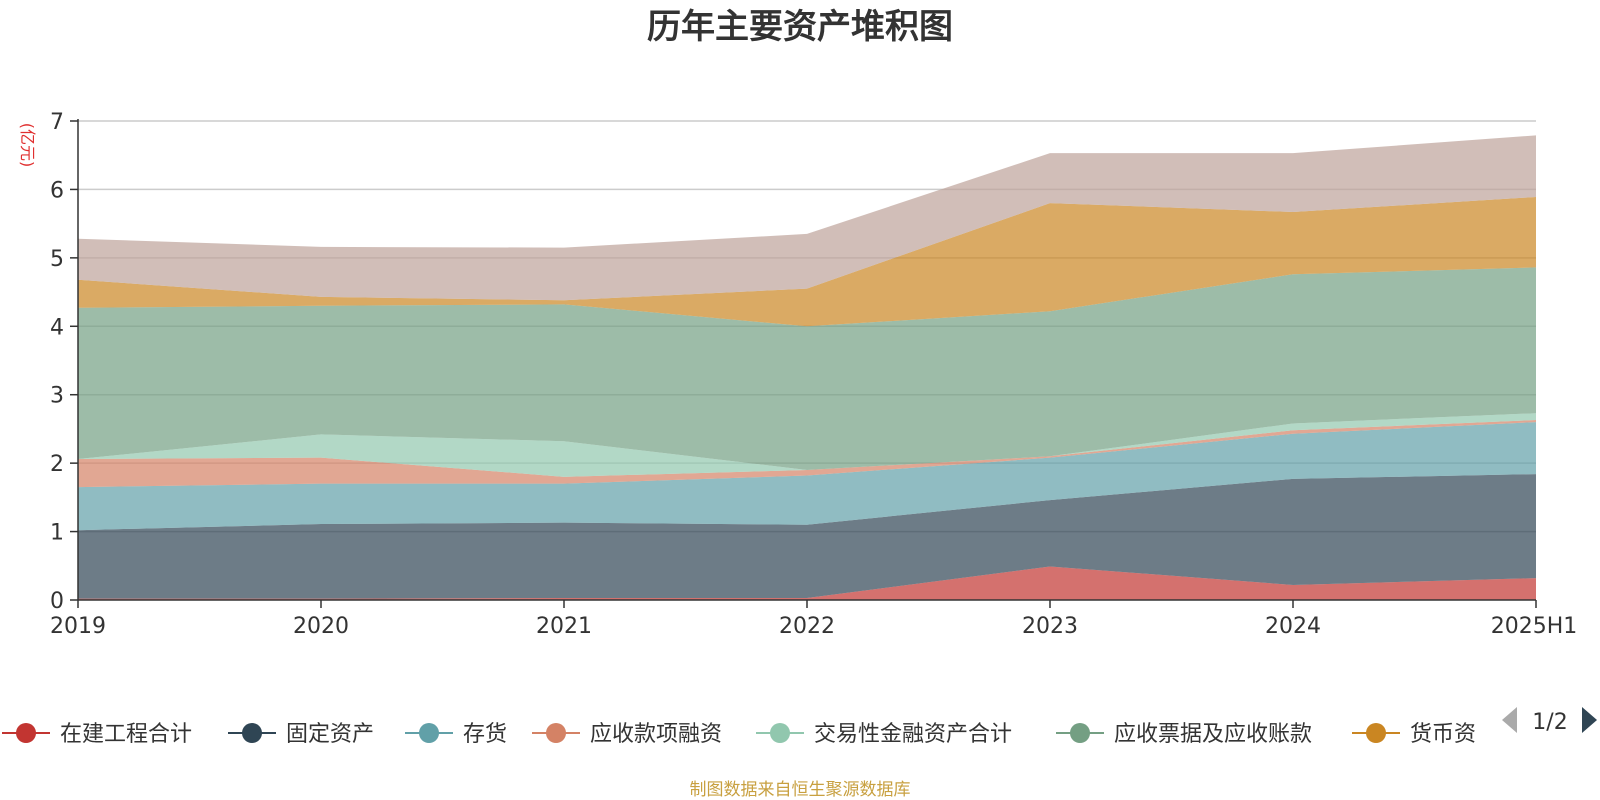 This screenshot has height=800, width=1600. What do you see at coordinates (913, 734) in the screenshot?
I see `legend-label: 交易性金融资产合计` at bounding box center [913, 734].